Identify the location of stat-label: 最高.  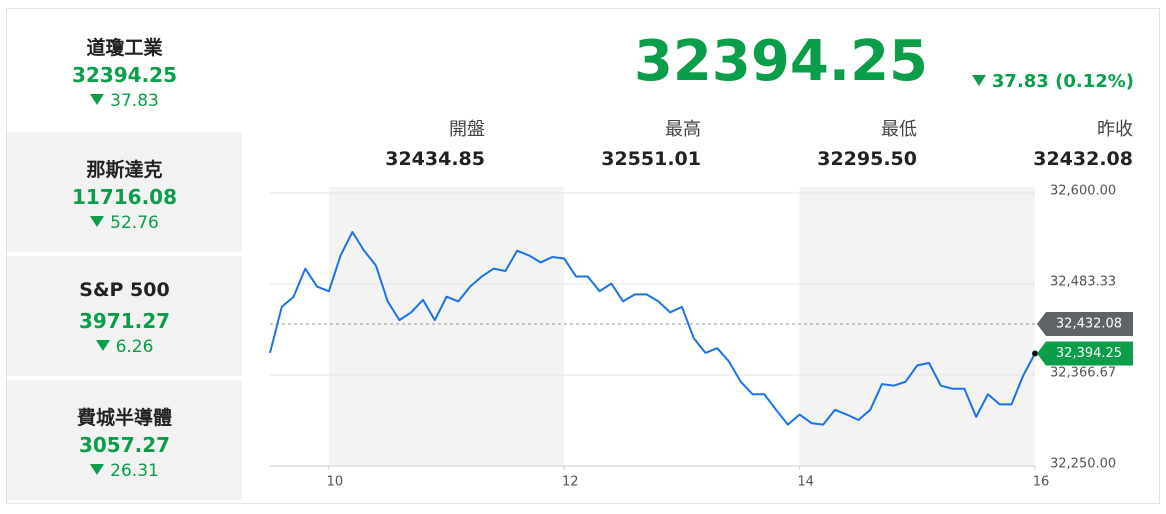
(683, 129).